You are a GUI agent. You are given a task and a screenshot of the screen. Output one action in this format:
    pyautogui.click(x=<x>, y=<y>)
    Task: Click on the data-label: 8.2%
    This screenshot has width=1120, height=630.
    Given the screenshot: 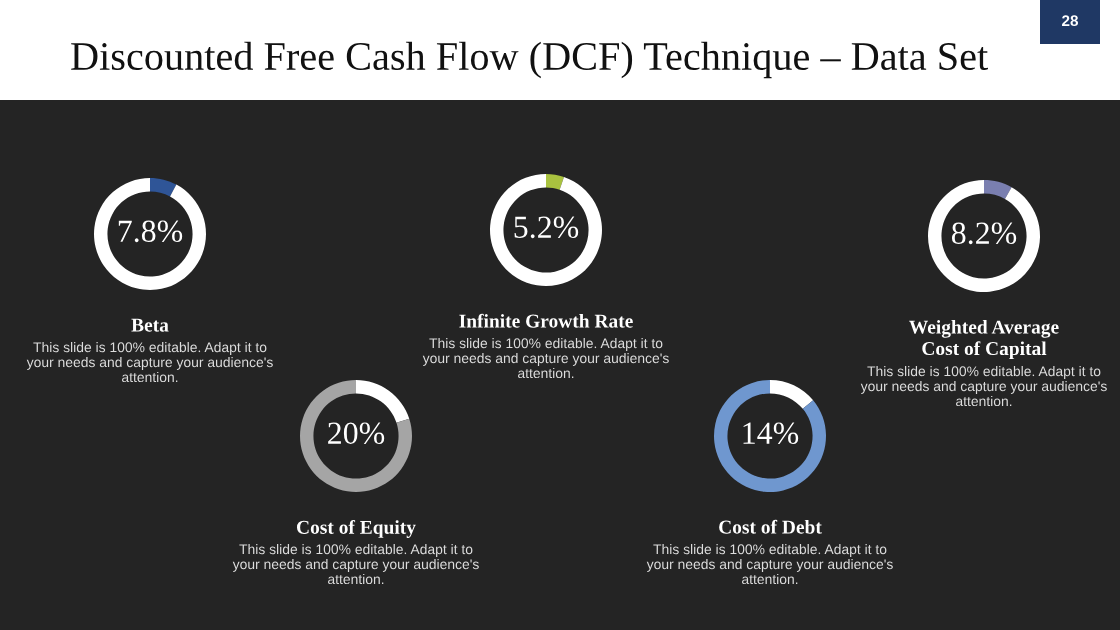 What is the action you would take?
    pyautogui.click(x=984, y=233)
    